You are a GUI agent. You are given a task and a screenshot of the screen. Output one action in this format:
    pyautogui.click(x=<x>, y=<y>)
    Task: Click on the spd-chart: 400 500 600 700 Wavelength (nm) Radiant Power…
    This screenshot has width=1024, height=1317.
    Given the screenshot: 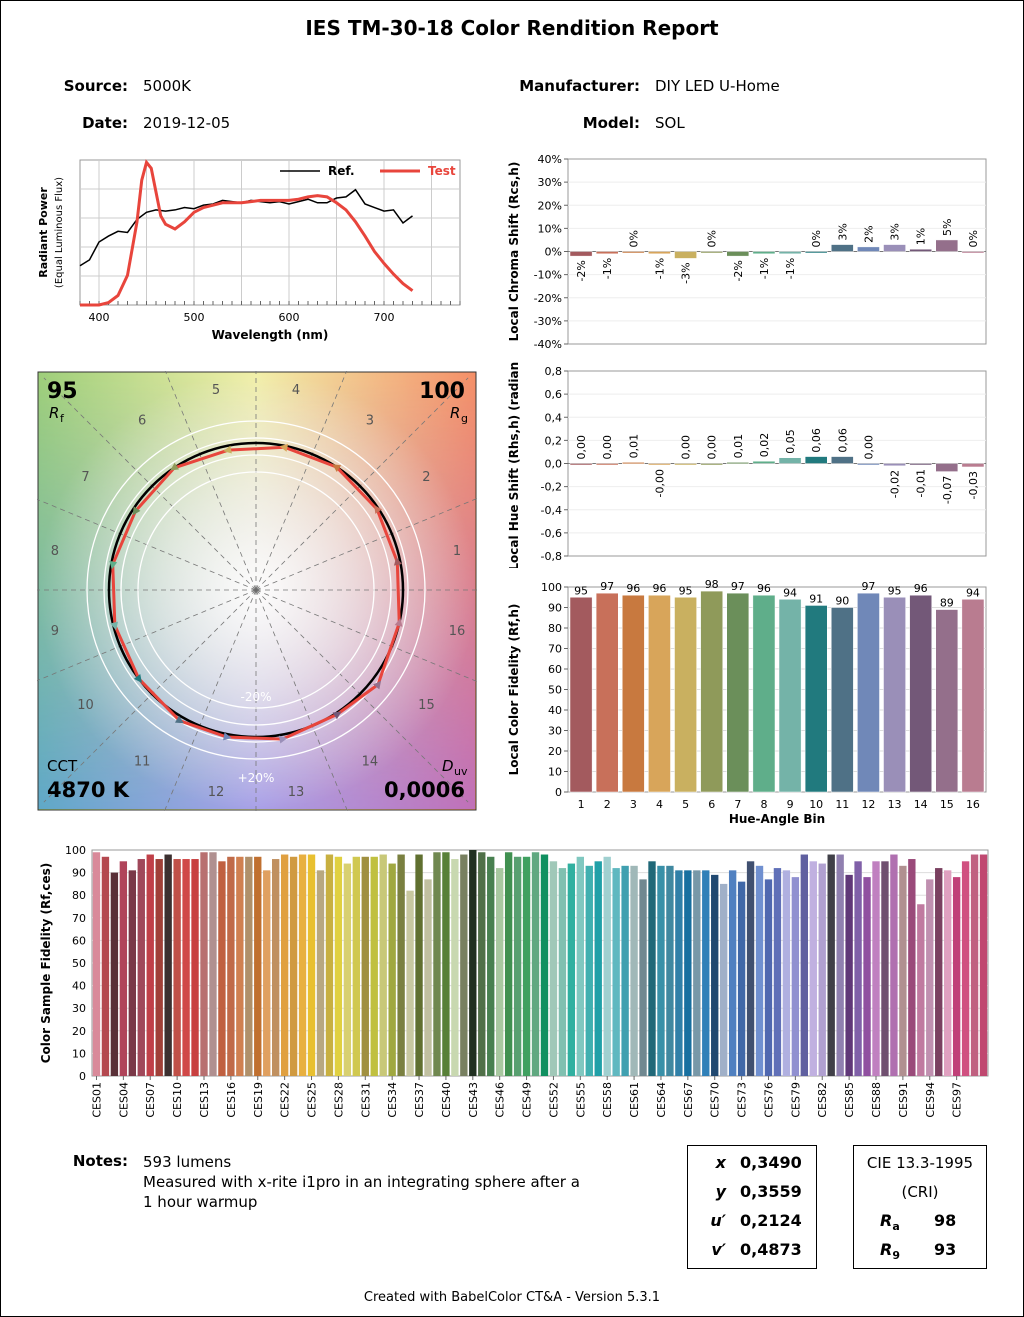 What is the action you would take?
    pyautogui.click(x=249, y=250)
    